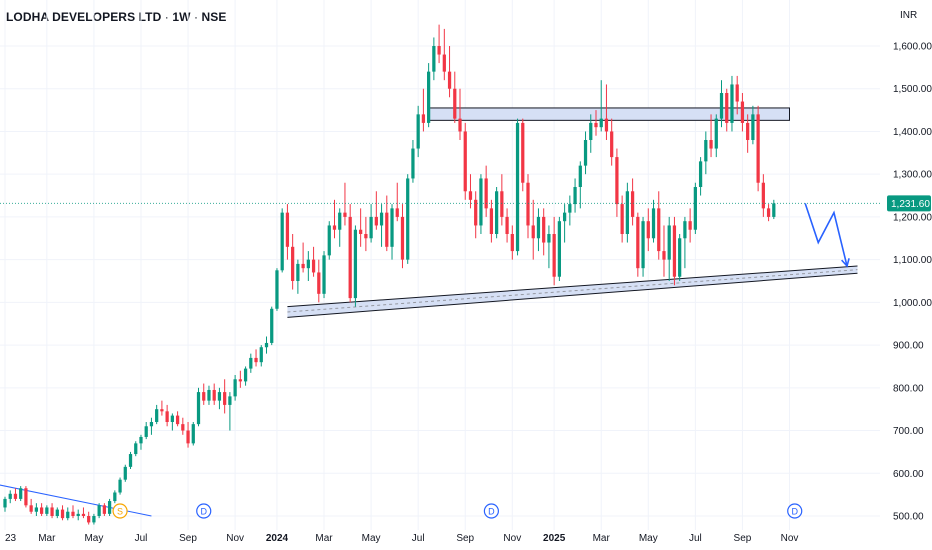  Describe the element at coordinates (188, 538) in the screenshot. I see `time-tick-label: Sep` at that location.